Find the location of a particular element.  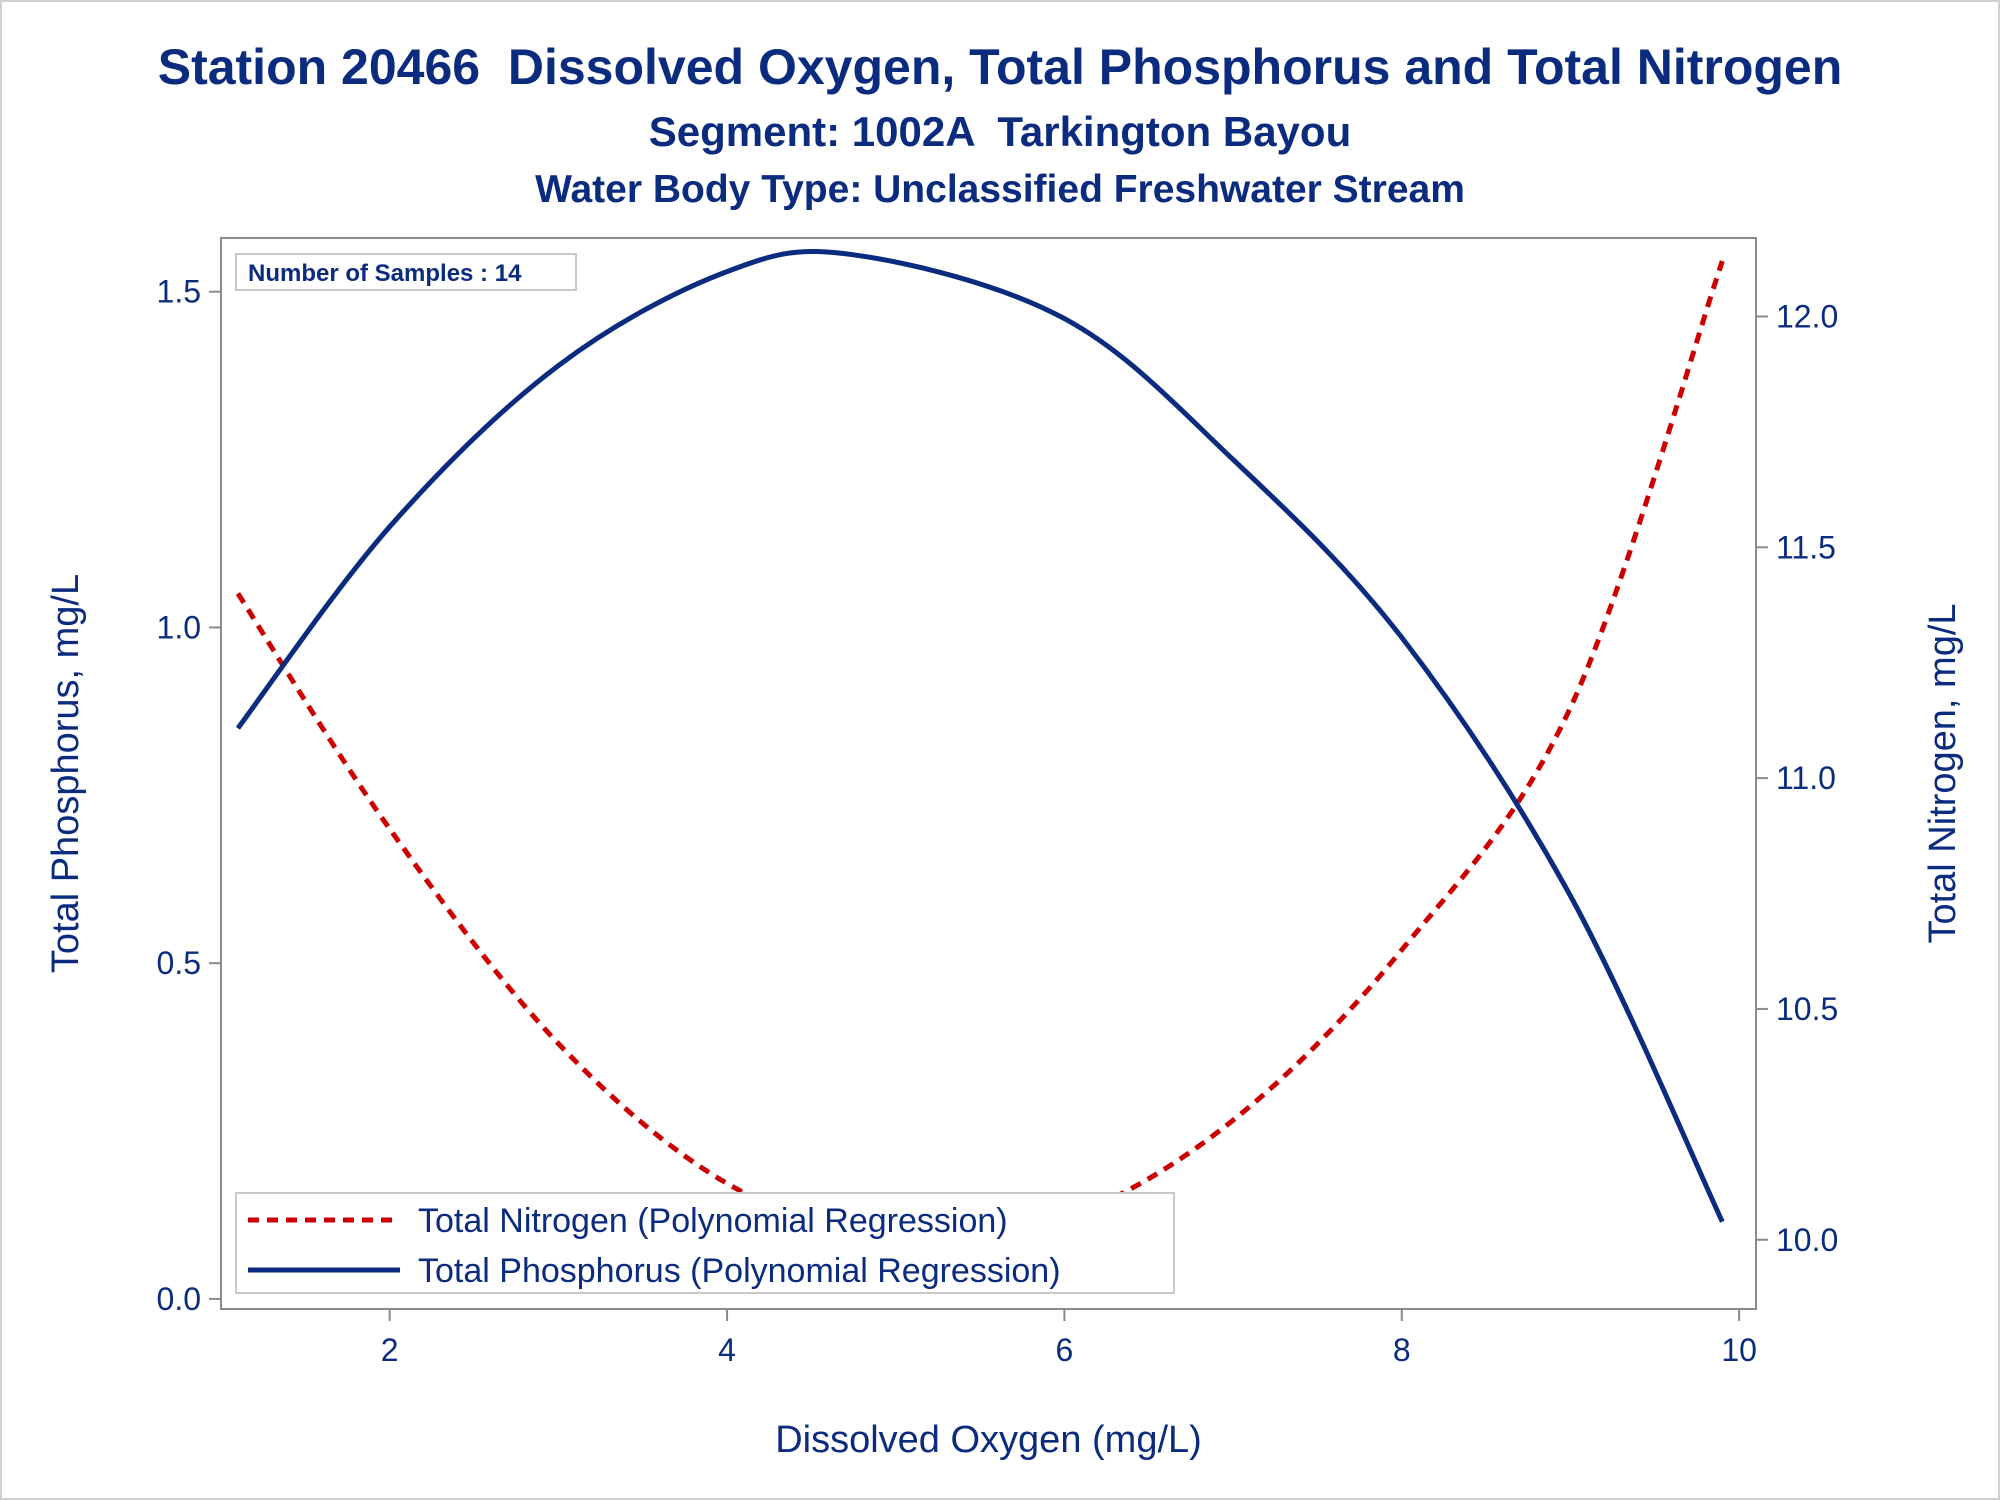

sample-count-box: Number of Samples : 14 is located at coordinates (406, 272).